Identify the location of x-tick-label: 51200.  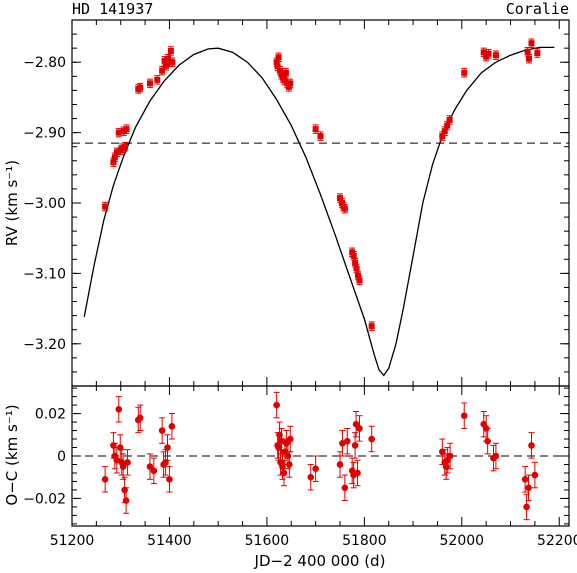
(72, 541).